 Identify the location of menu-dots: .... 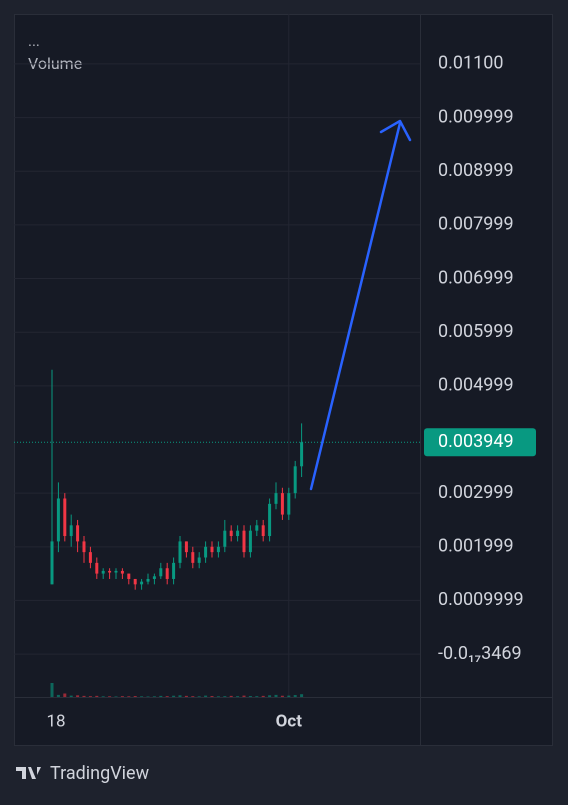
(34, 41).